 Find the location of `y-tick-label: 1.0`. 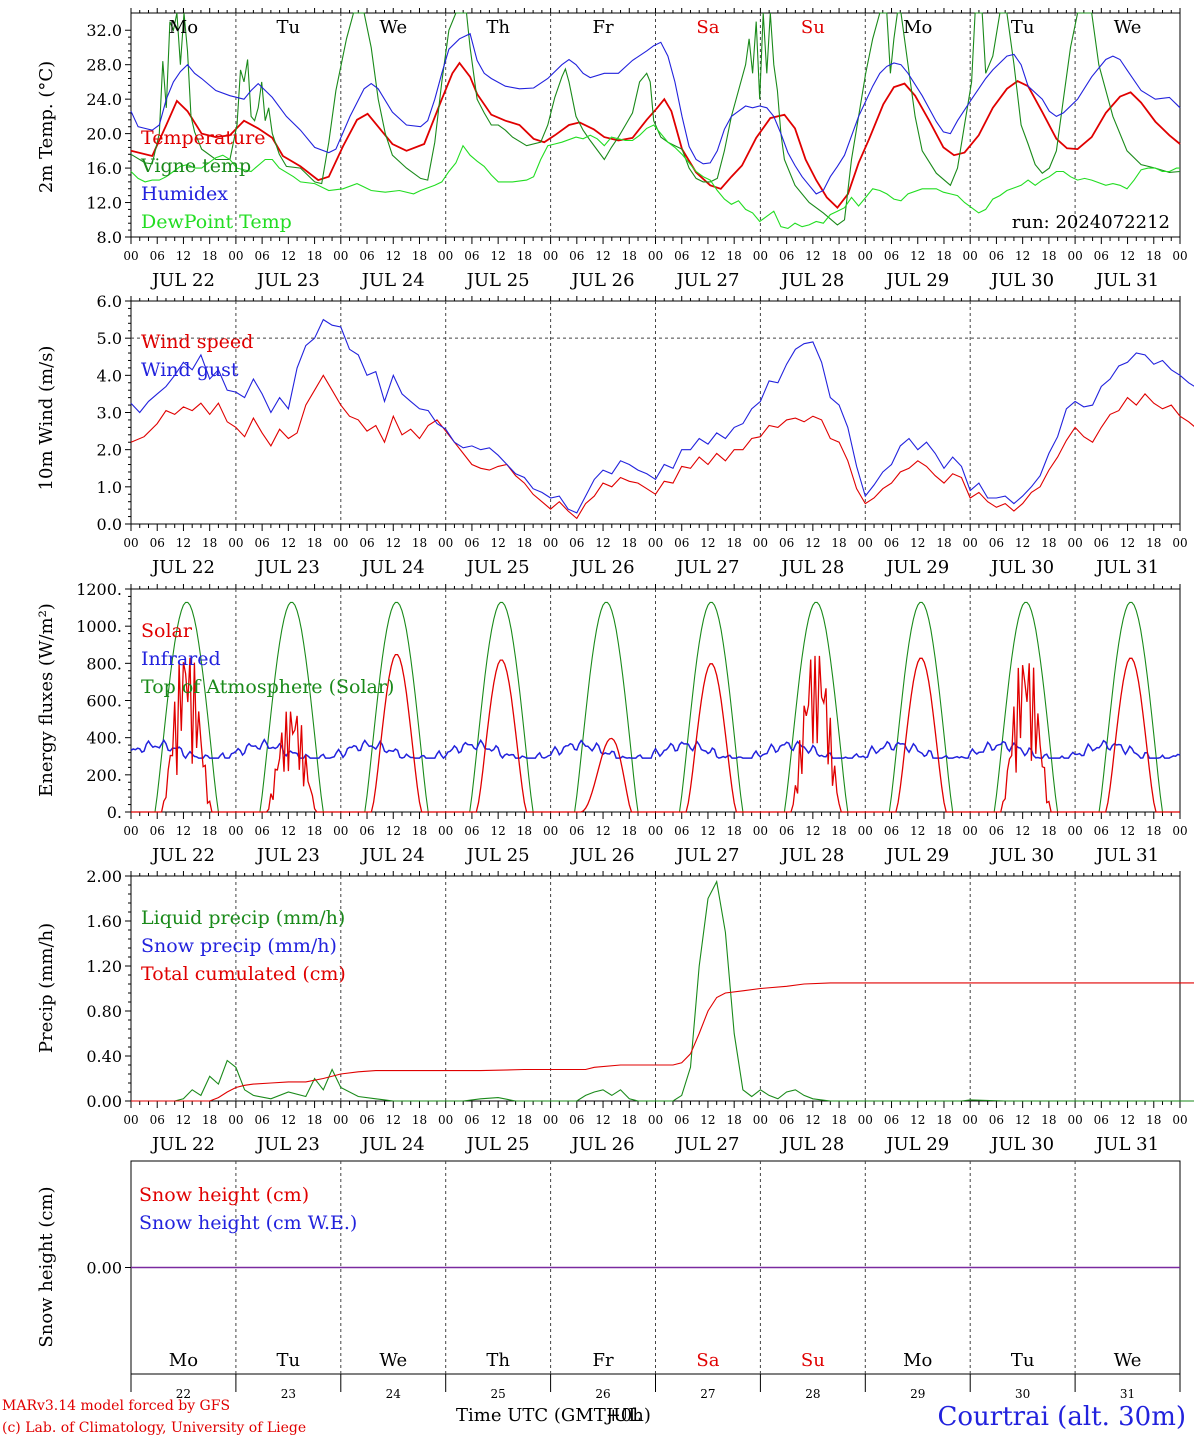

y-tick-label: 1.0 is located at coordinates (109, 487).